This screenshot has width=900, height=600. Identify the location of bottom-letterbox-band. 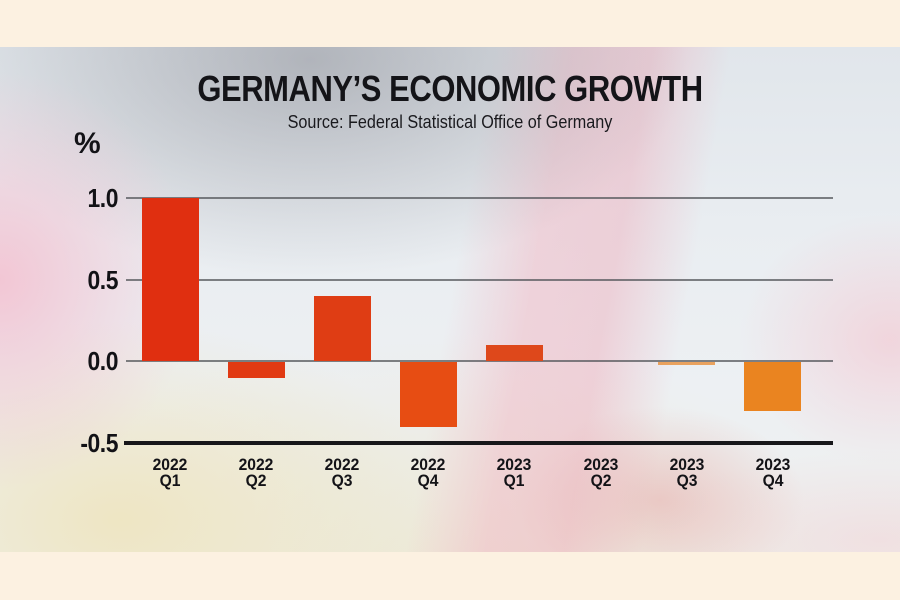
(450, 576).